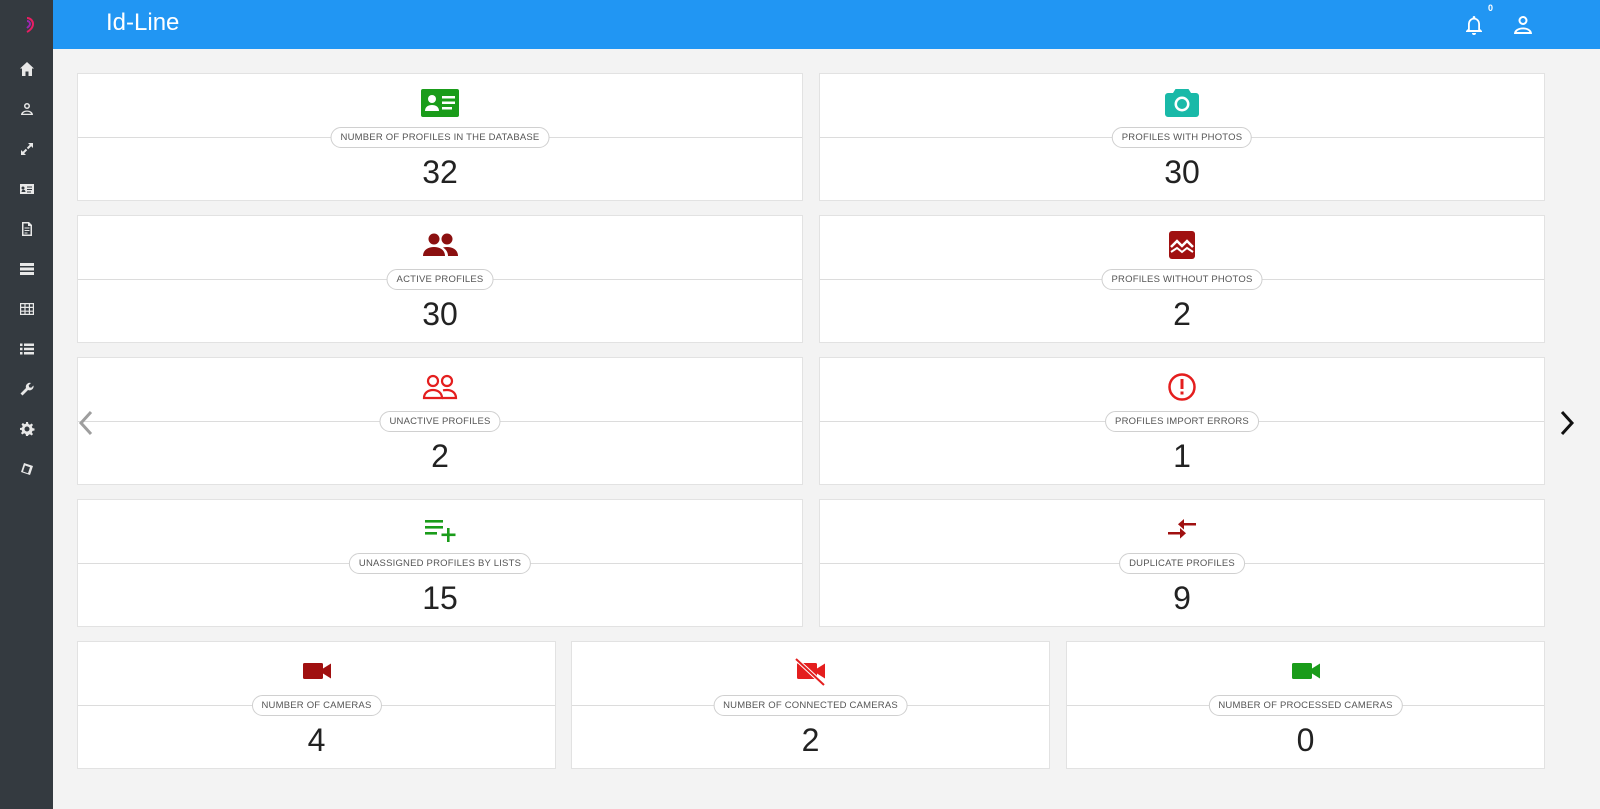 The height and width of the screenshot is (809, 1600). I want to click on card-processed-cameras: NUMBER OF PROCESSED CAMERAS 0, so click(1305, 705).